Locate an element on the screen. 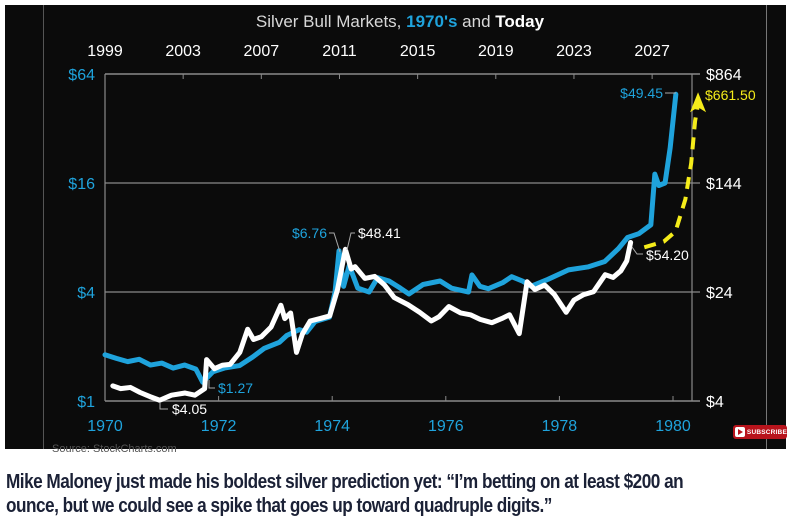 This screenshot has width=800, height=525. annotation-label: $661.50 is located at coordinates (730, 95).